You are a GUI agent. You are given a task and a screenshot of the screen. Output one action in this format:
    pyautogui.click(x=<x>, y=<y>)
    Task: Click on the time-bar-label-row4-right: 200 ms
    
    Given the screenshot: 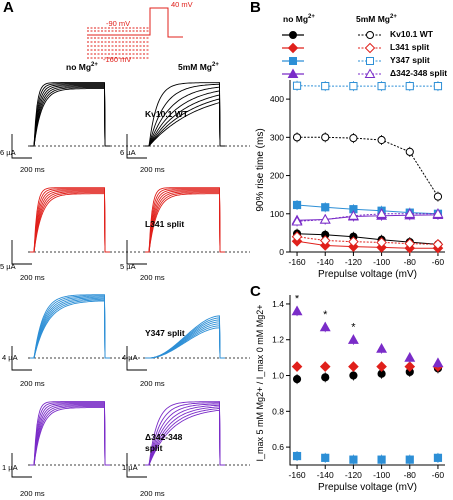 What is the action you would take?
    pyautogui.click(x=152, y=493)
    